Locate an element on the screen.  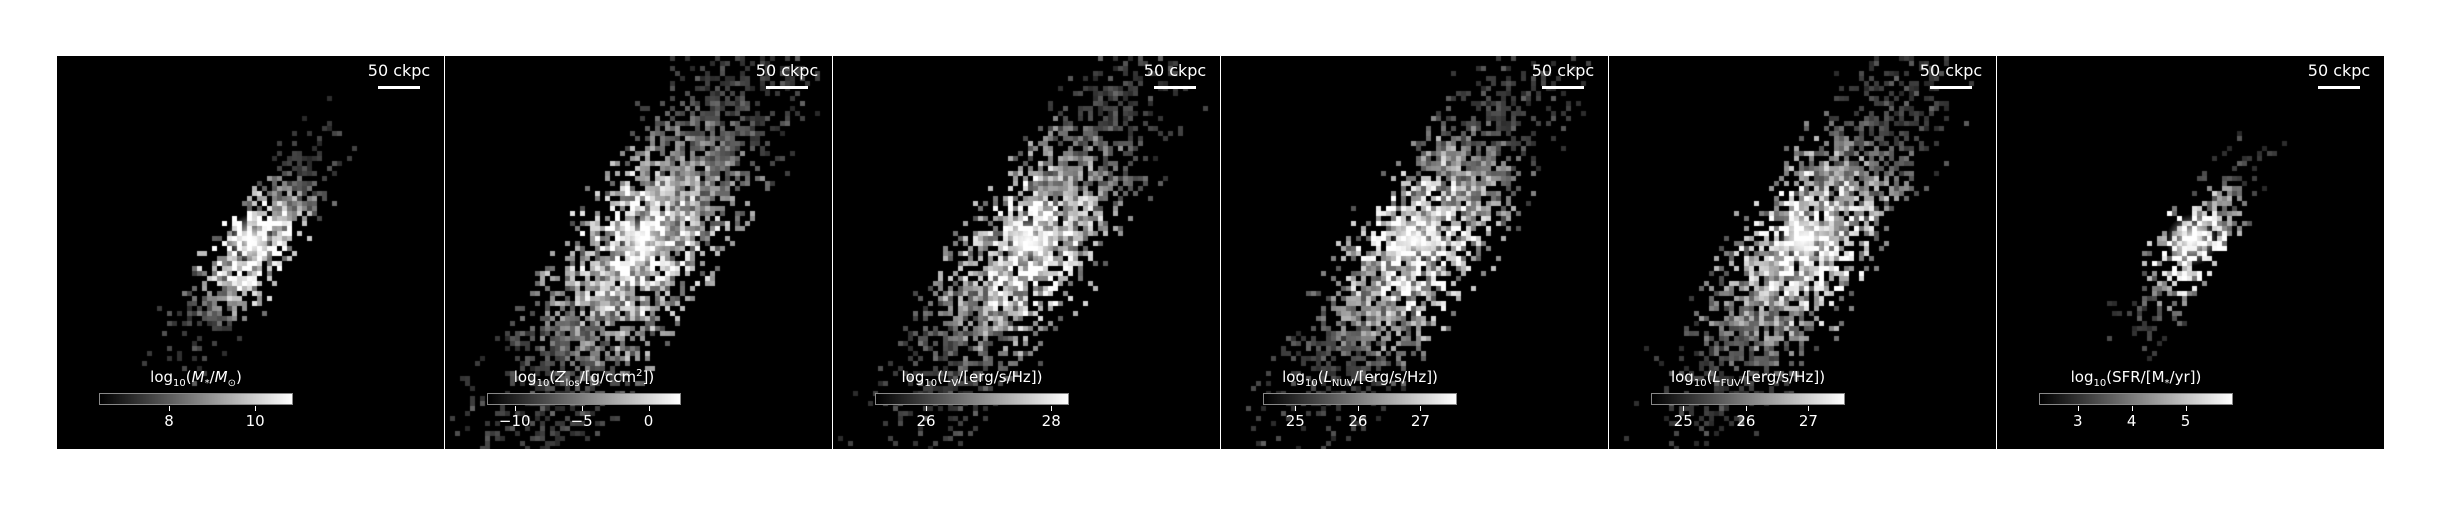
image-panel-1: 50 ckpc log10(M*/M⊙) 8 10 is located at coordinates (250, 252).